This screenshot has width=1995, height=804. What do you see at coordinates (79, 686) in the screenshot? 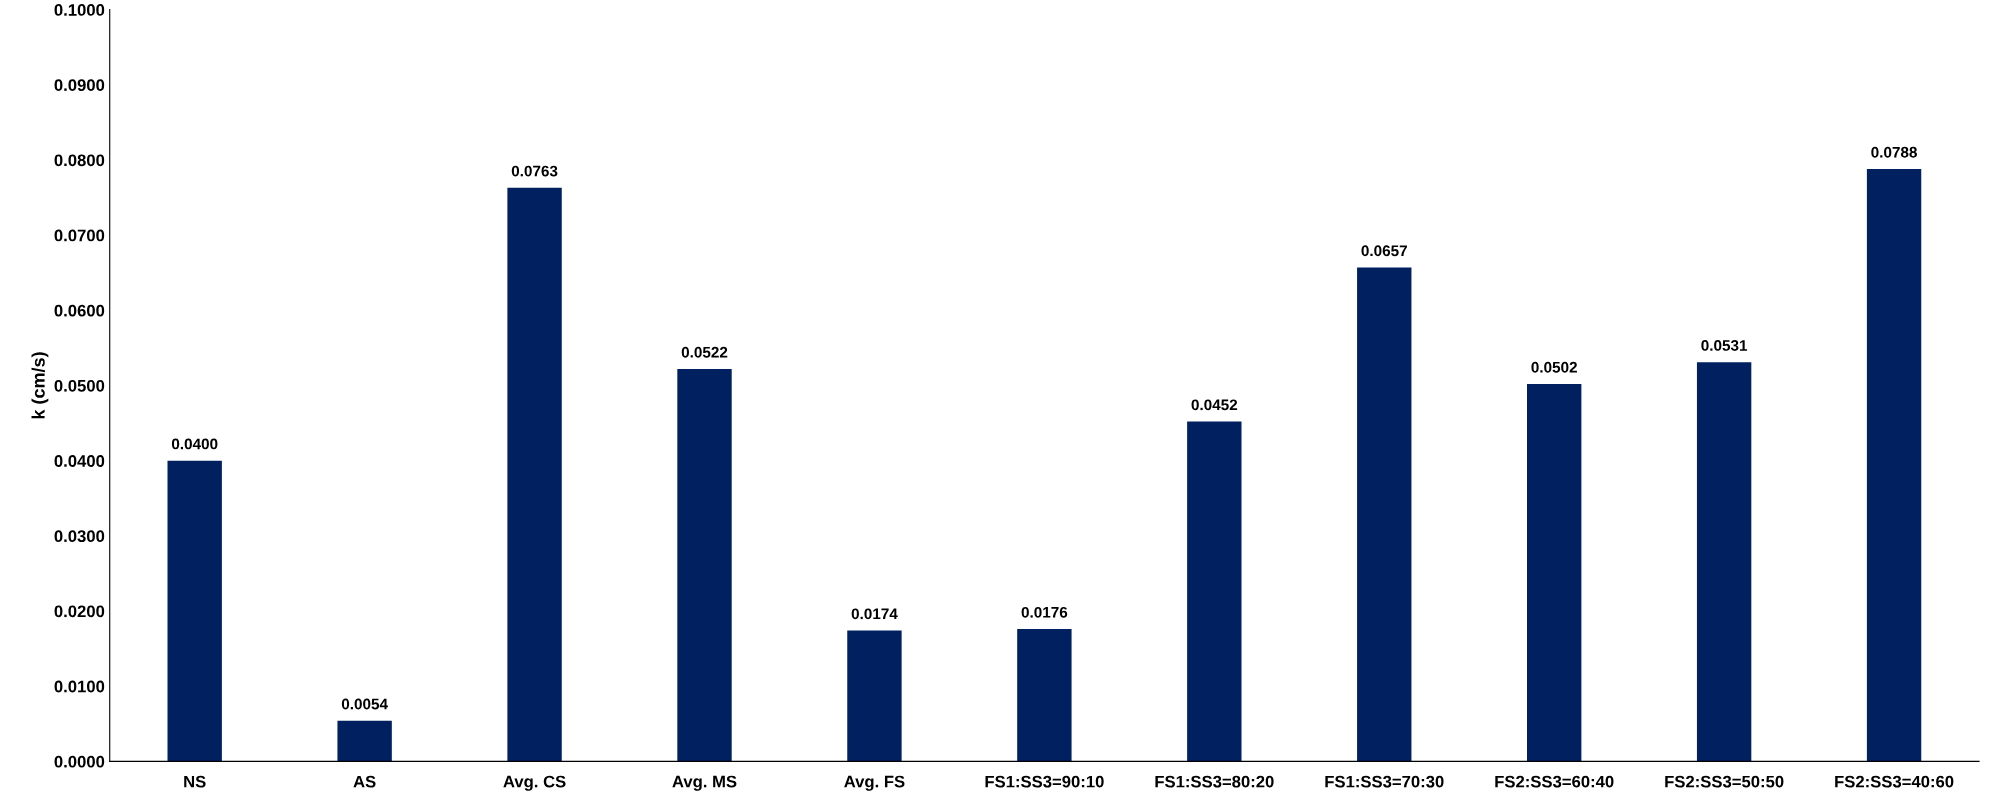
I see `y-tick-label: 0.0100` at bounding box center [79, 686].